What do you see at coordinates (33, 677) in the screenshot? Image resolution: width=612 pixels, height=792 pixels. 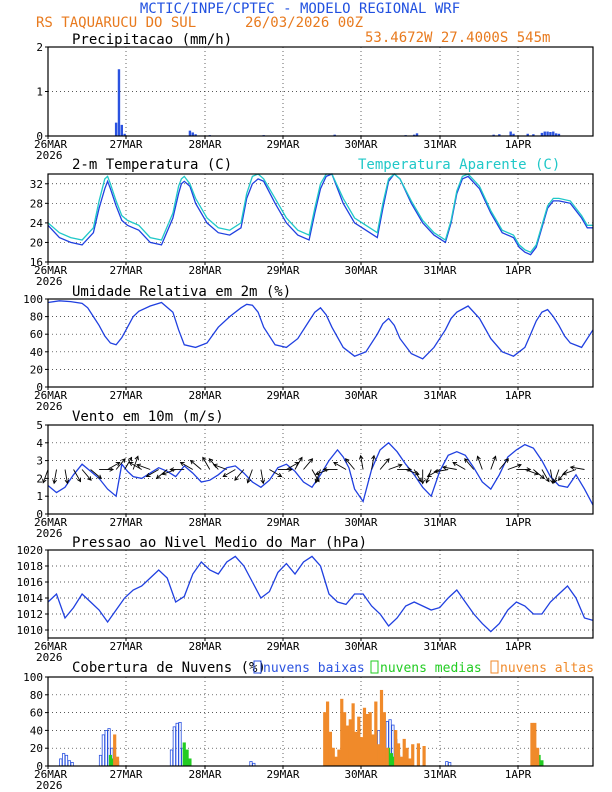 I see `clouds-ytick-label: 100` at bounding box center [33, 677].